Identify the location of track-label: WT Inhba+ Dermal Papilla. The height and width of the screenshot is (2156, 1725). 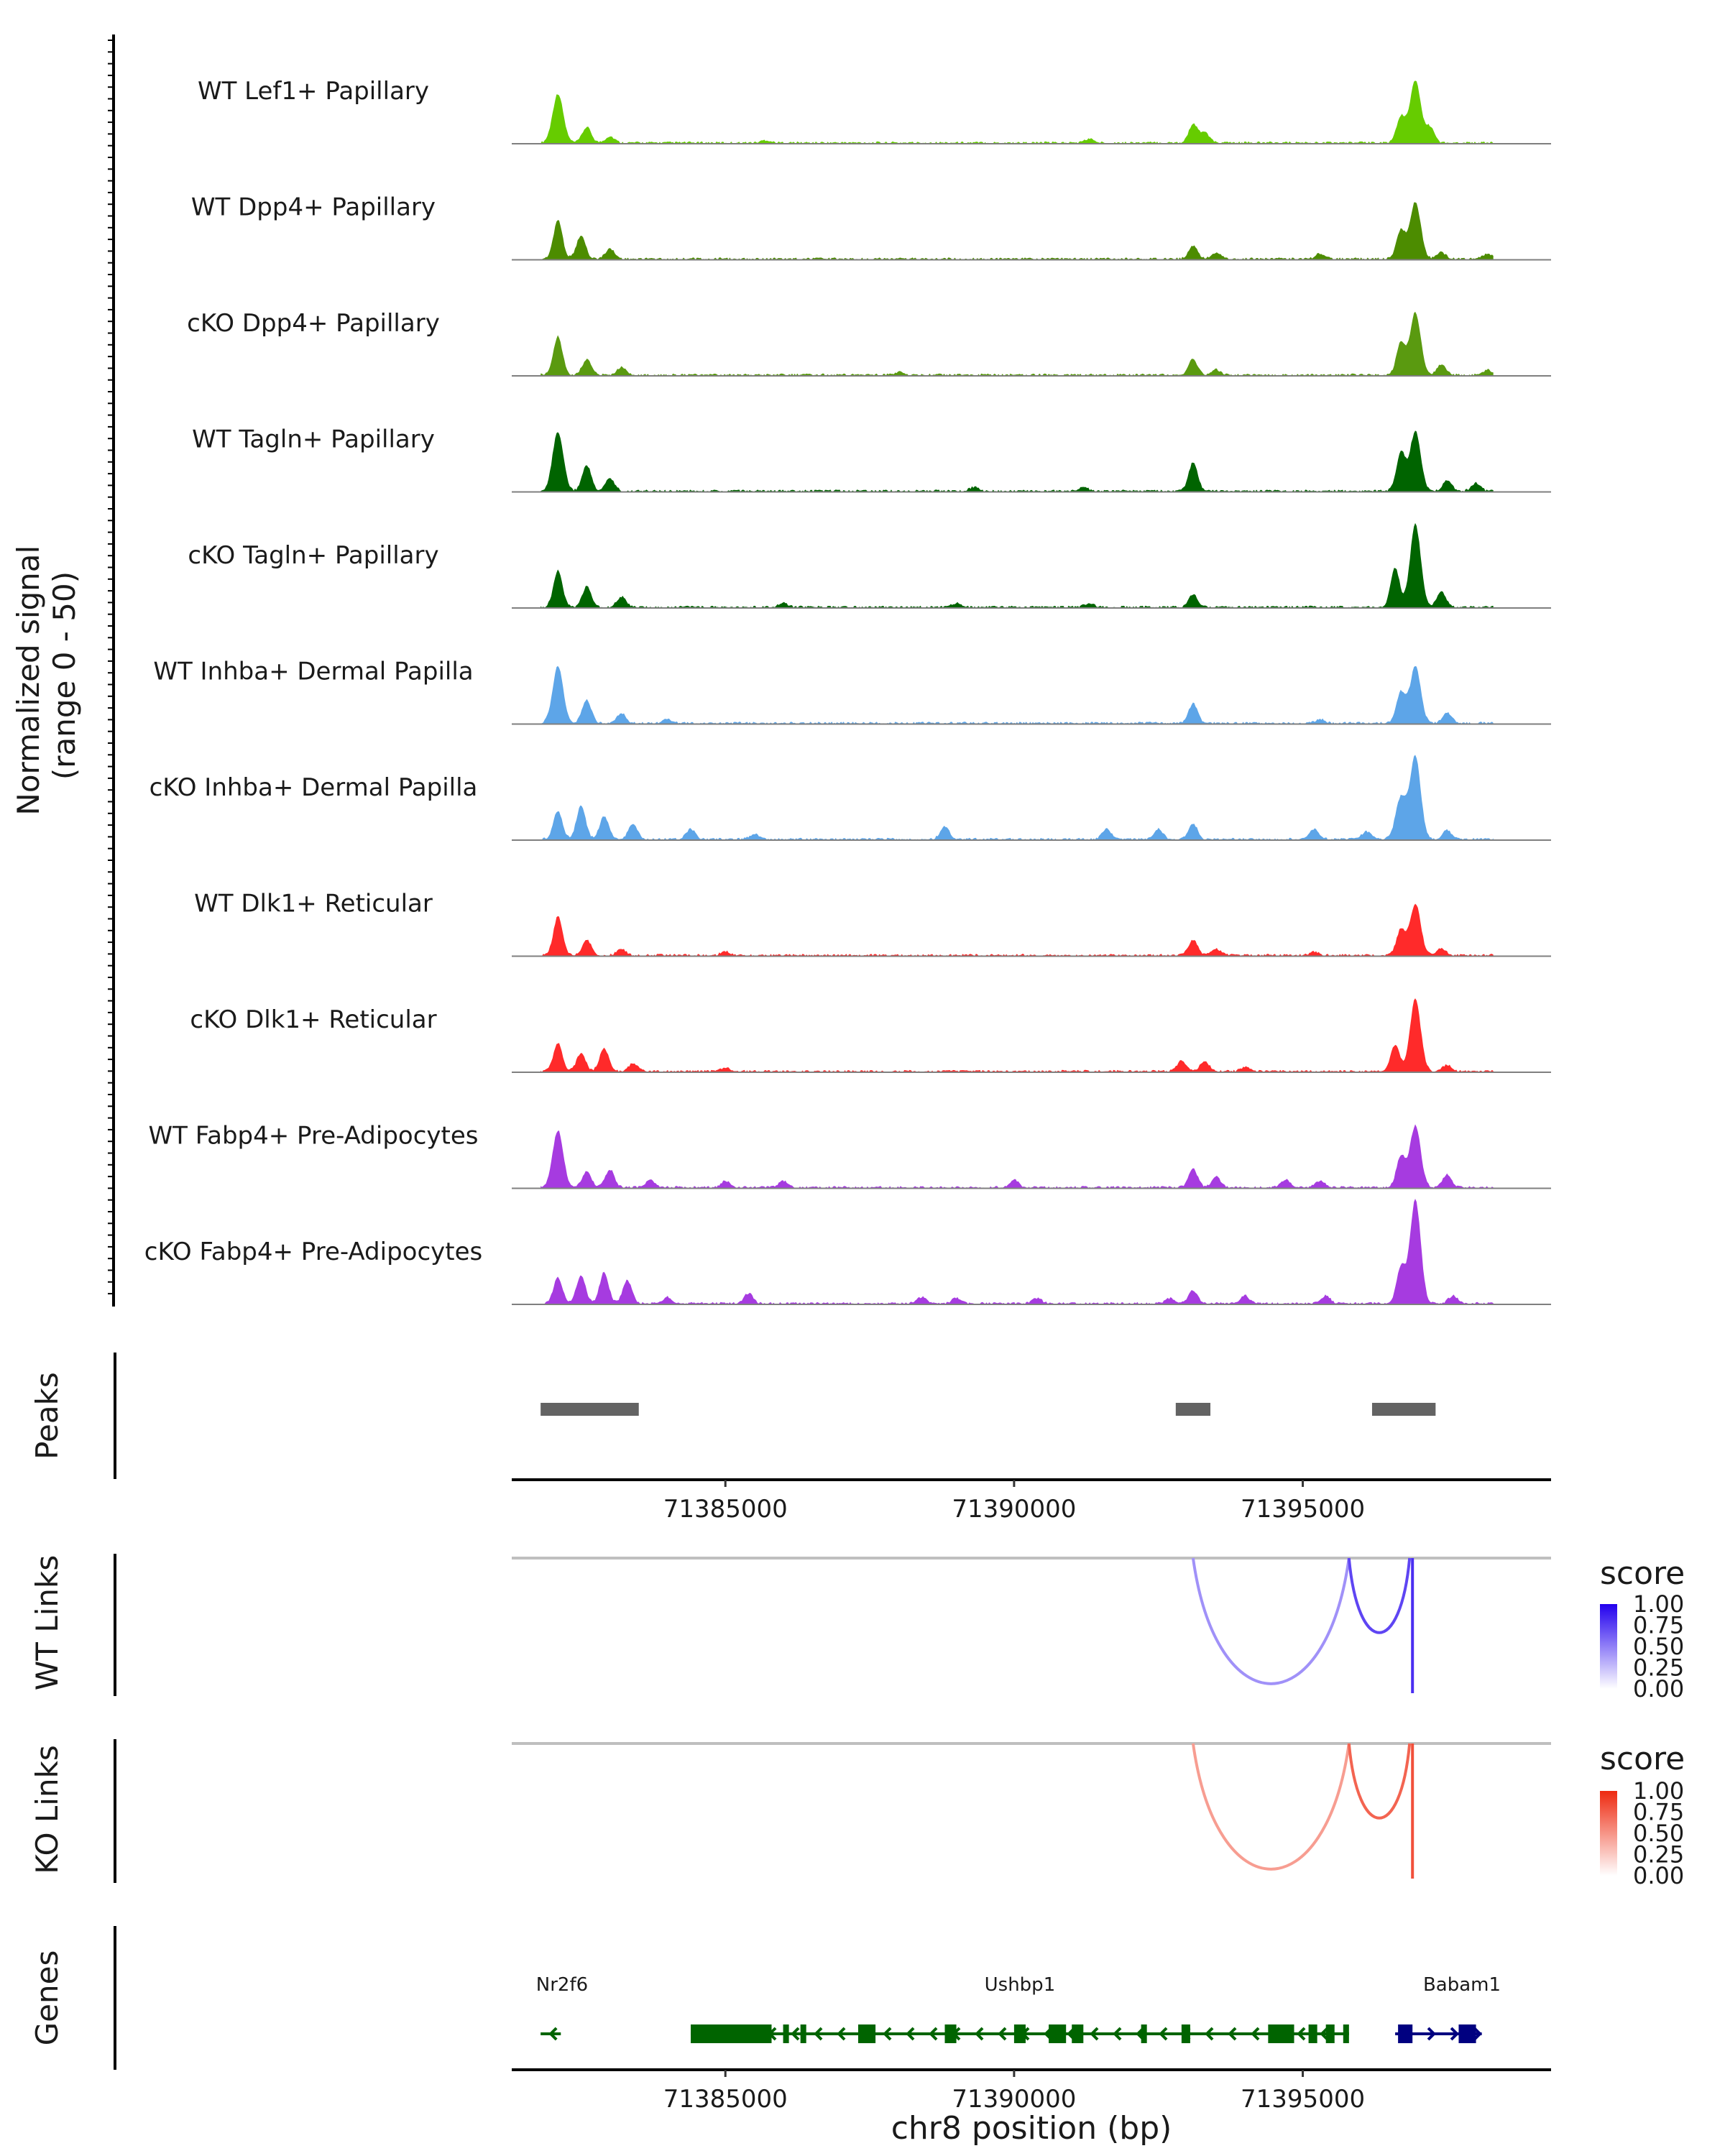
(313, 672).